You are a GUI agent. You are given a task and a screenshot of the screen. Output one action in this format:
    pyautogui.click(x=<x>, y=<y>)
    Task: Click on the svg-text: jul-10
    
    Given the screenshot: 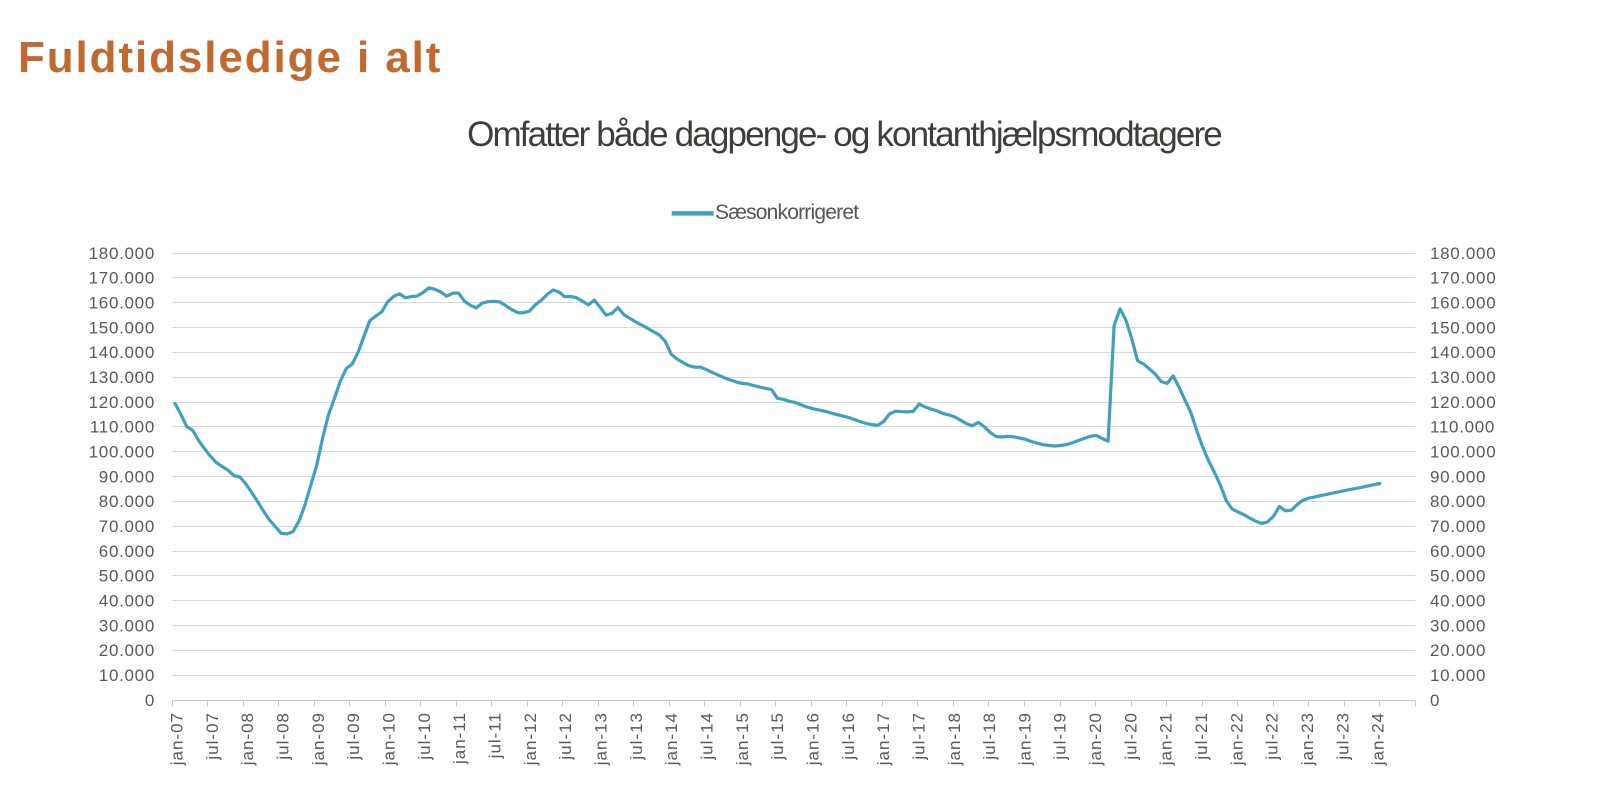 What is the action you would take?
    pyautogui.click(x=424, y=736)
    